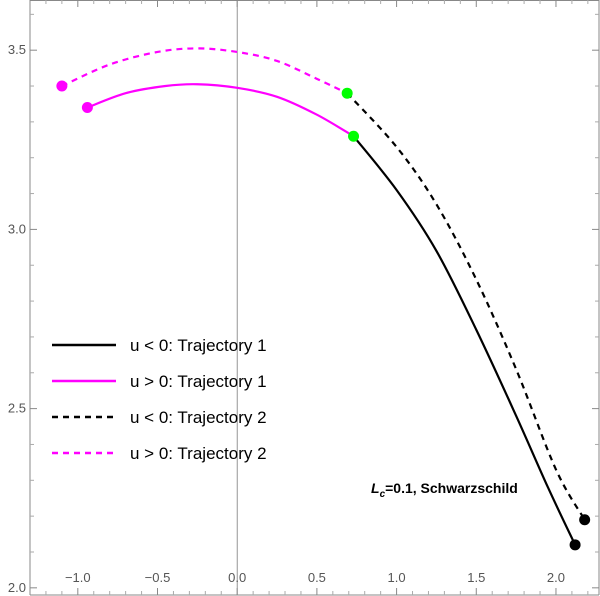  I want to click on legend-label-4: u > 0: Trajectory 2, so click(198, 453).